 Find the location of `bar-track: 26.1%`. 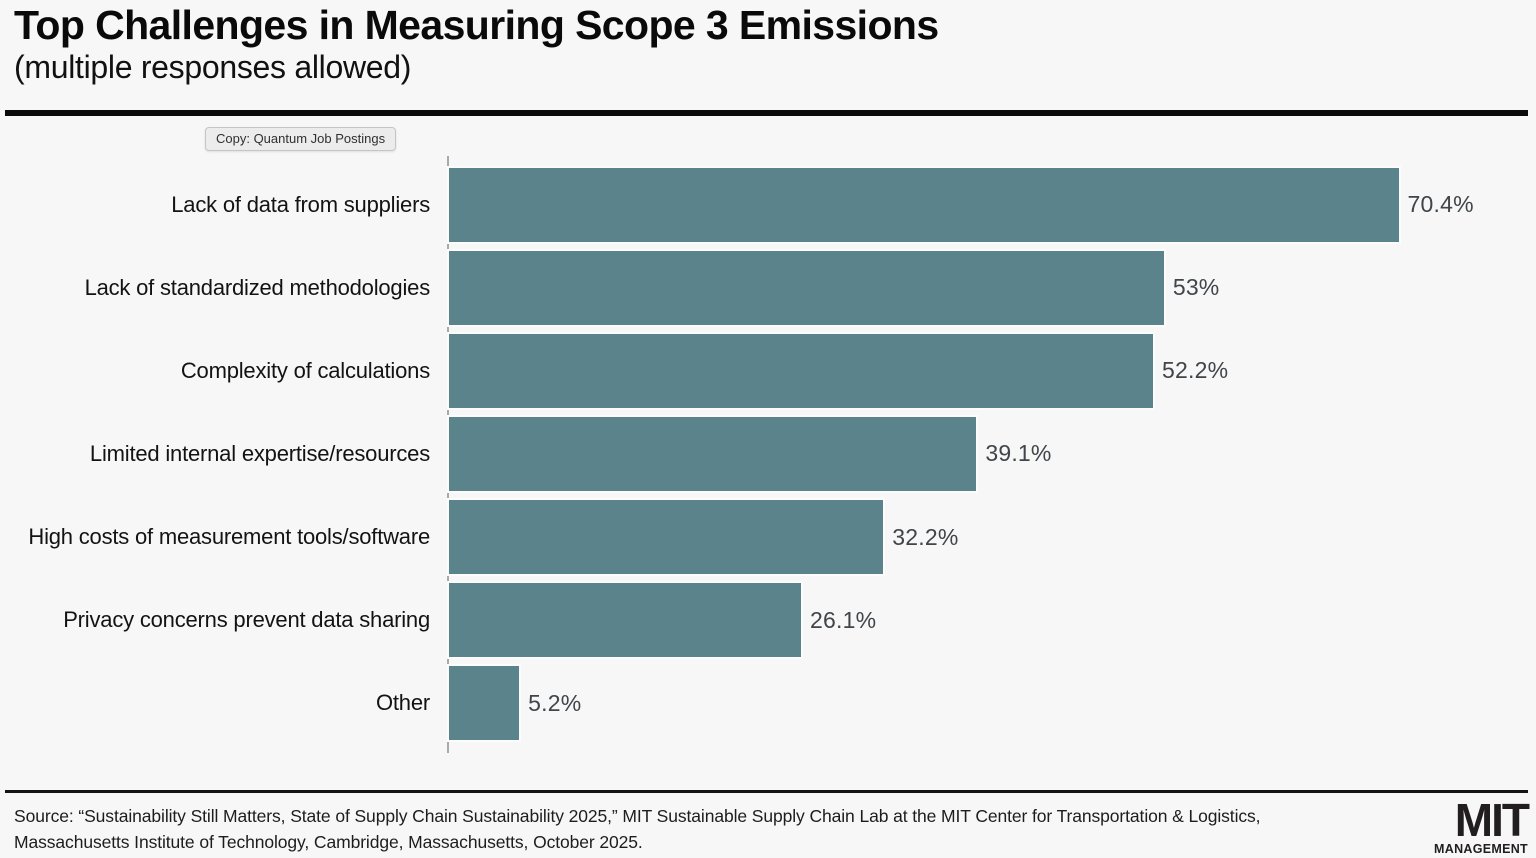

bar-track: 26.1% is located at coordinates (988, 620).